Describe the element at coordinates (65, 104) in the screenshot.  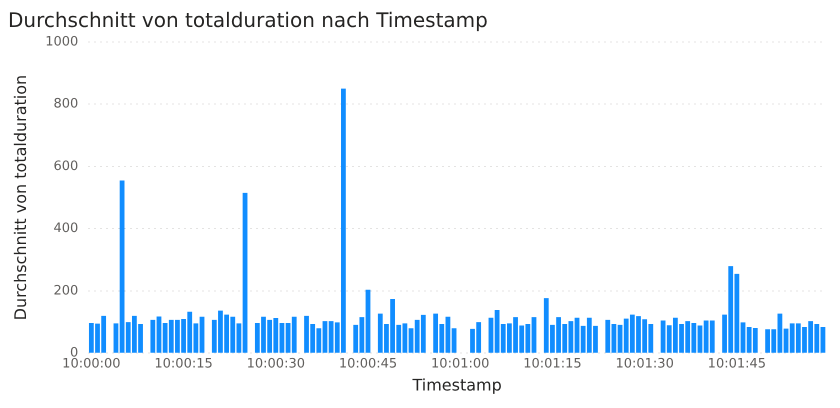
I see `y-tick-label: 800` at that location.